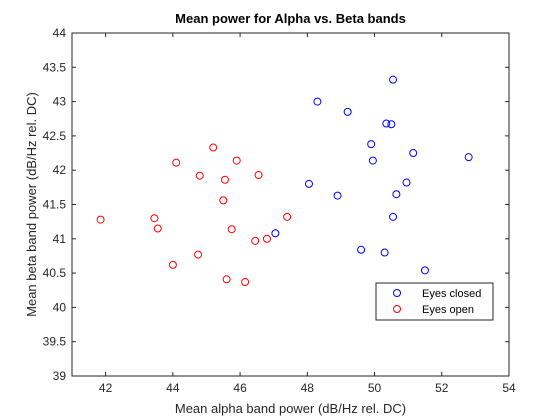 The height and width of the screenshot is (420, 560). I want to click on x-tick-label: 48, so click(308, 388).